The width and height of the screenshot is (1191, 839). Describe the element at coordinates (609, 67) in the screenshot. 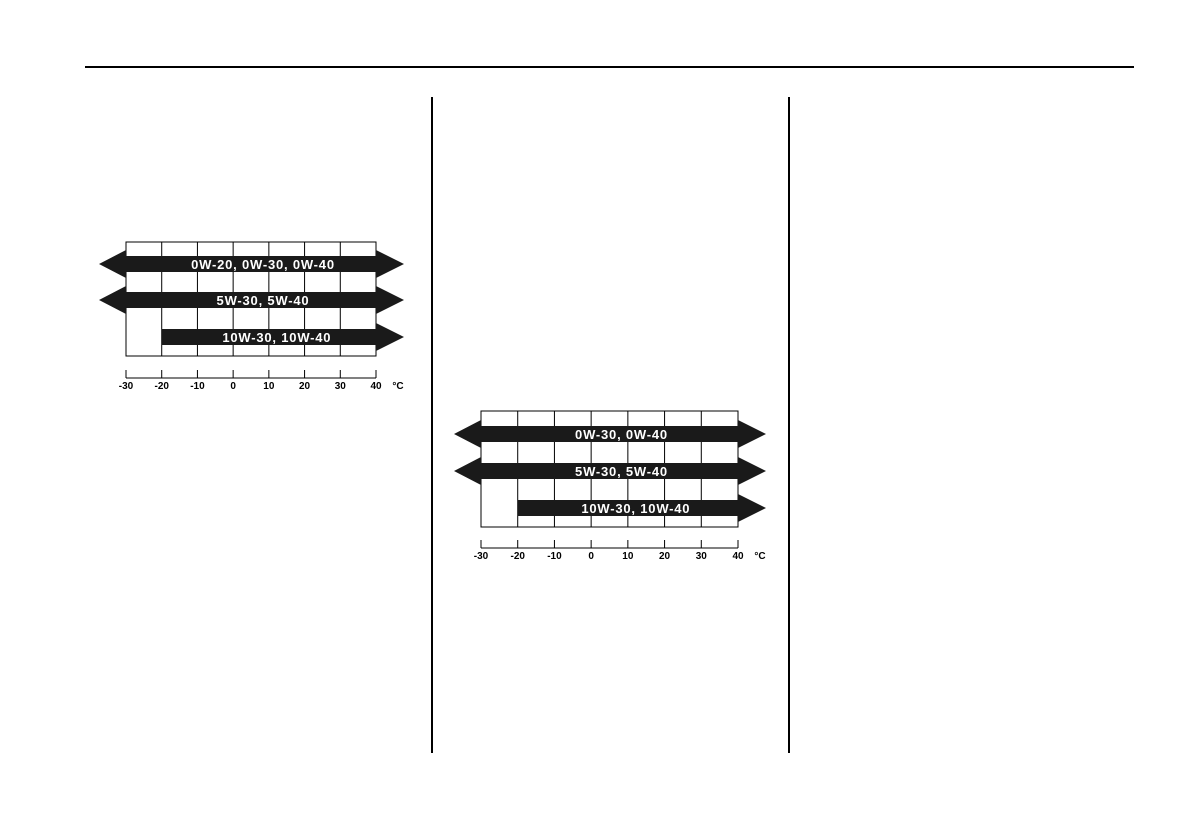

I see `header-rule` at that location.